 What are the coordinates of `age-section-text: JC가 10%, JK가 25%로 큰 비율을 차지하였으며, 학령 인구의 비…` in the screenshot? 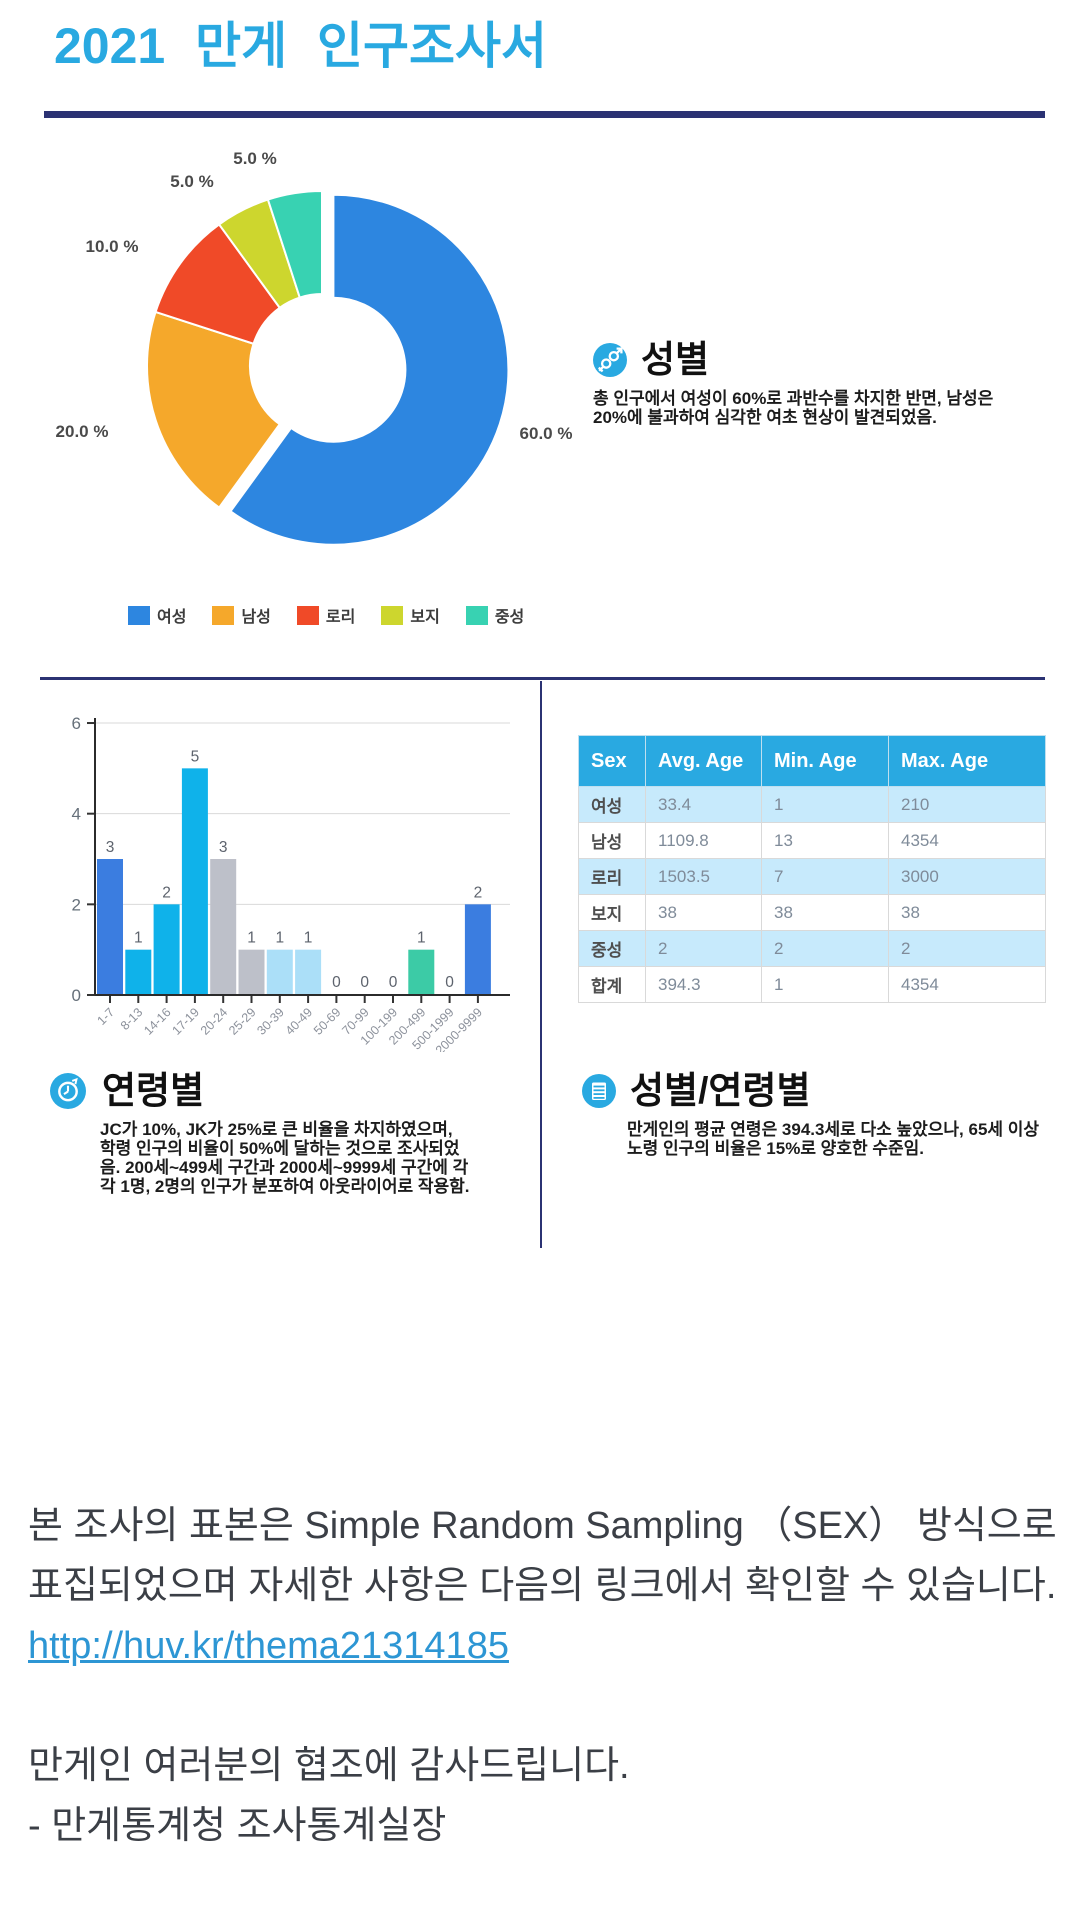 It's located at (285, 1158).